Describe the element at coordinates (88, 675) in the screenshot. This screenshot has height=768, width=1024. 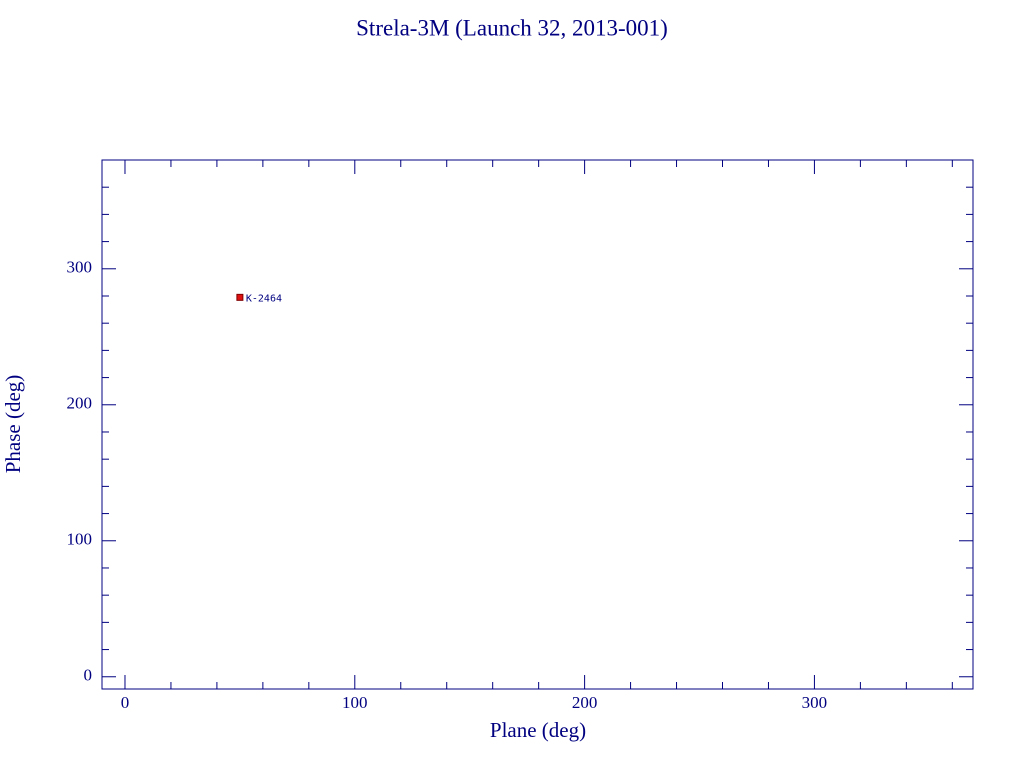
I see `y-tick-label: 0` at that location.